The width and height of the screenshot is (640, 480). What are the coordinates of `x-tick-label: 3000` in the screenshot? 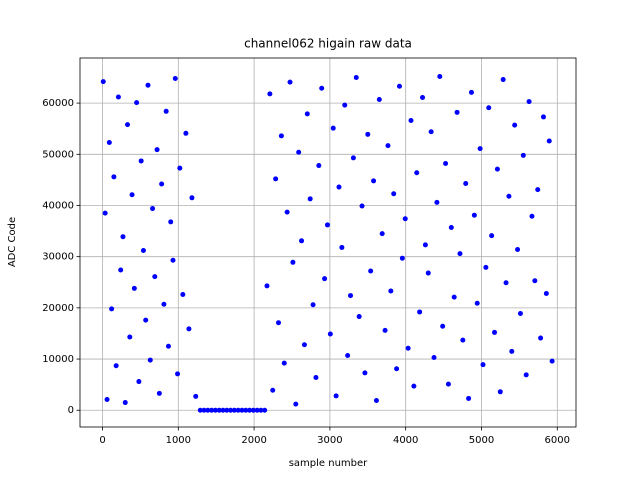 It's located at (329, 440).